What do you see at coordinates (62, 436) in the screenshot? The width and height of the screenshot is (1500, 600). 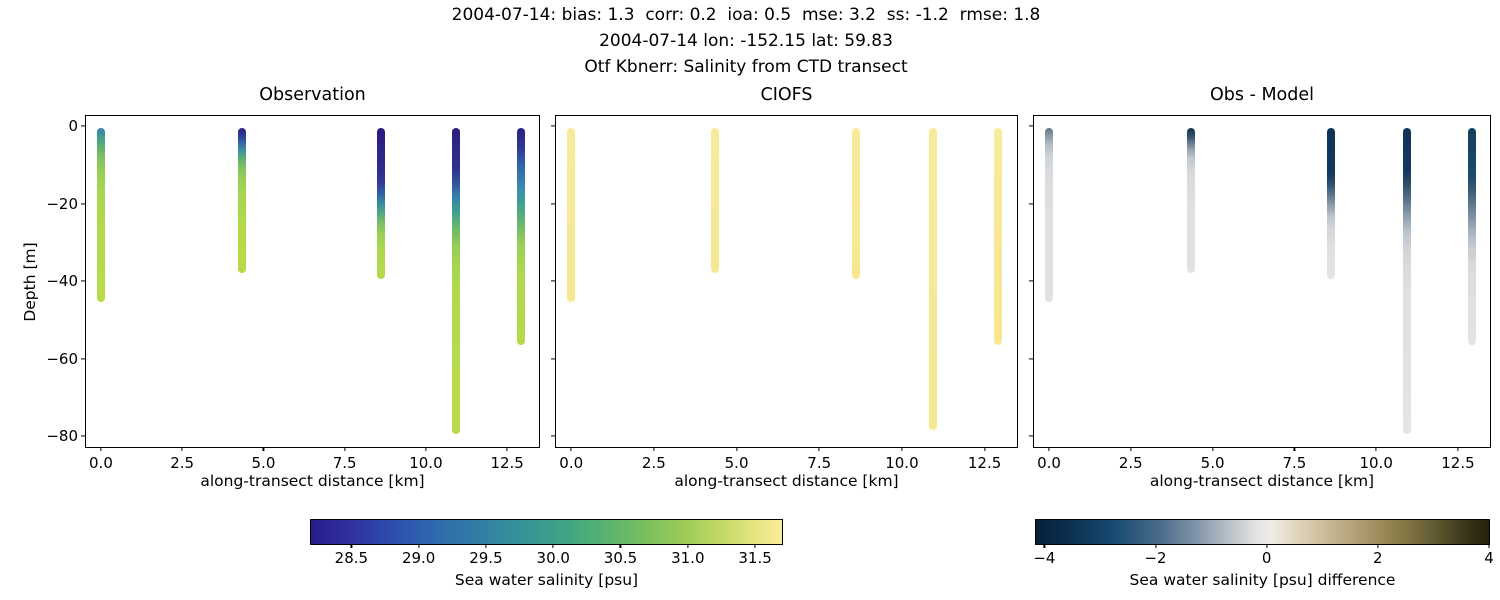 I see `y-tick-label: −80` at bounding box center [62, 436].